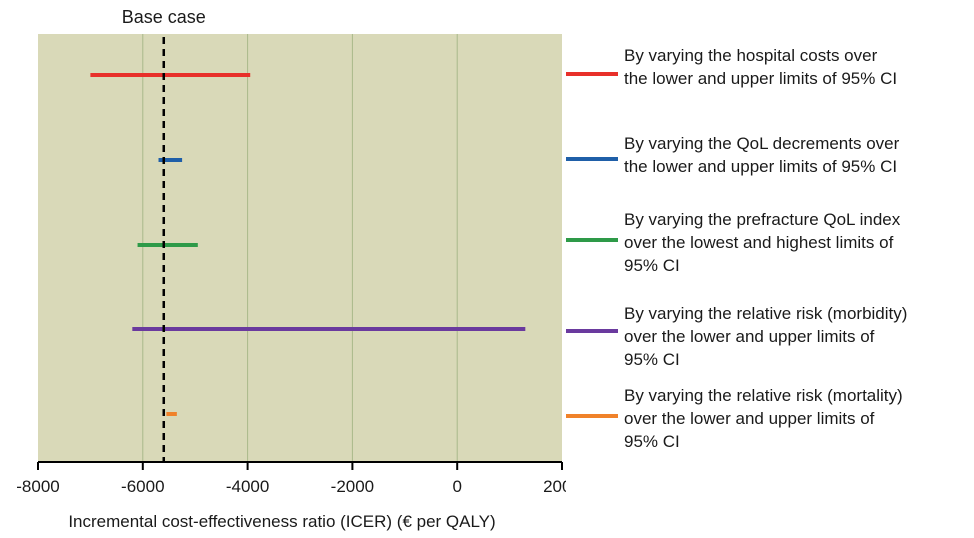 The height and width of the screenshot is (538, 974). Describe the element at coordinates (37, 486) in the screenshot. I see `x-tick-label: -8000` at that location.